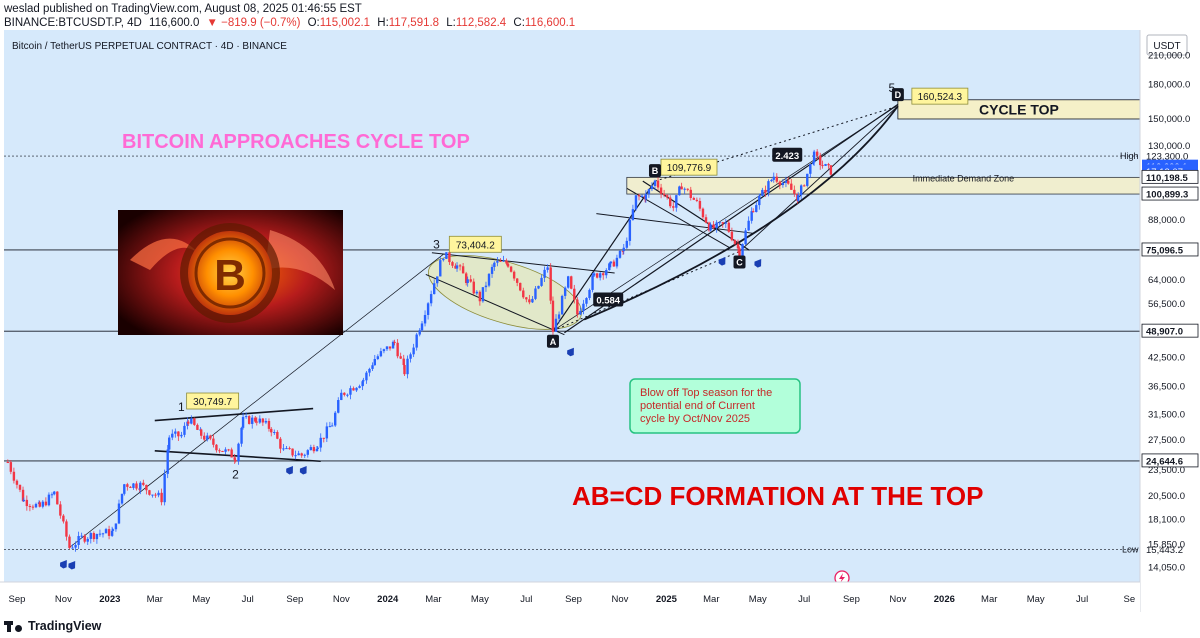  I want to click on wave-2-label: 2, so click(235, 475).